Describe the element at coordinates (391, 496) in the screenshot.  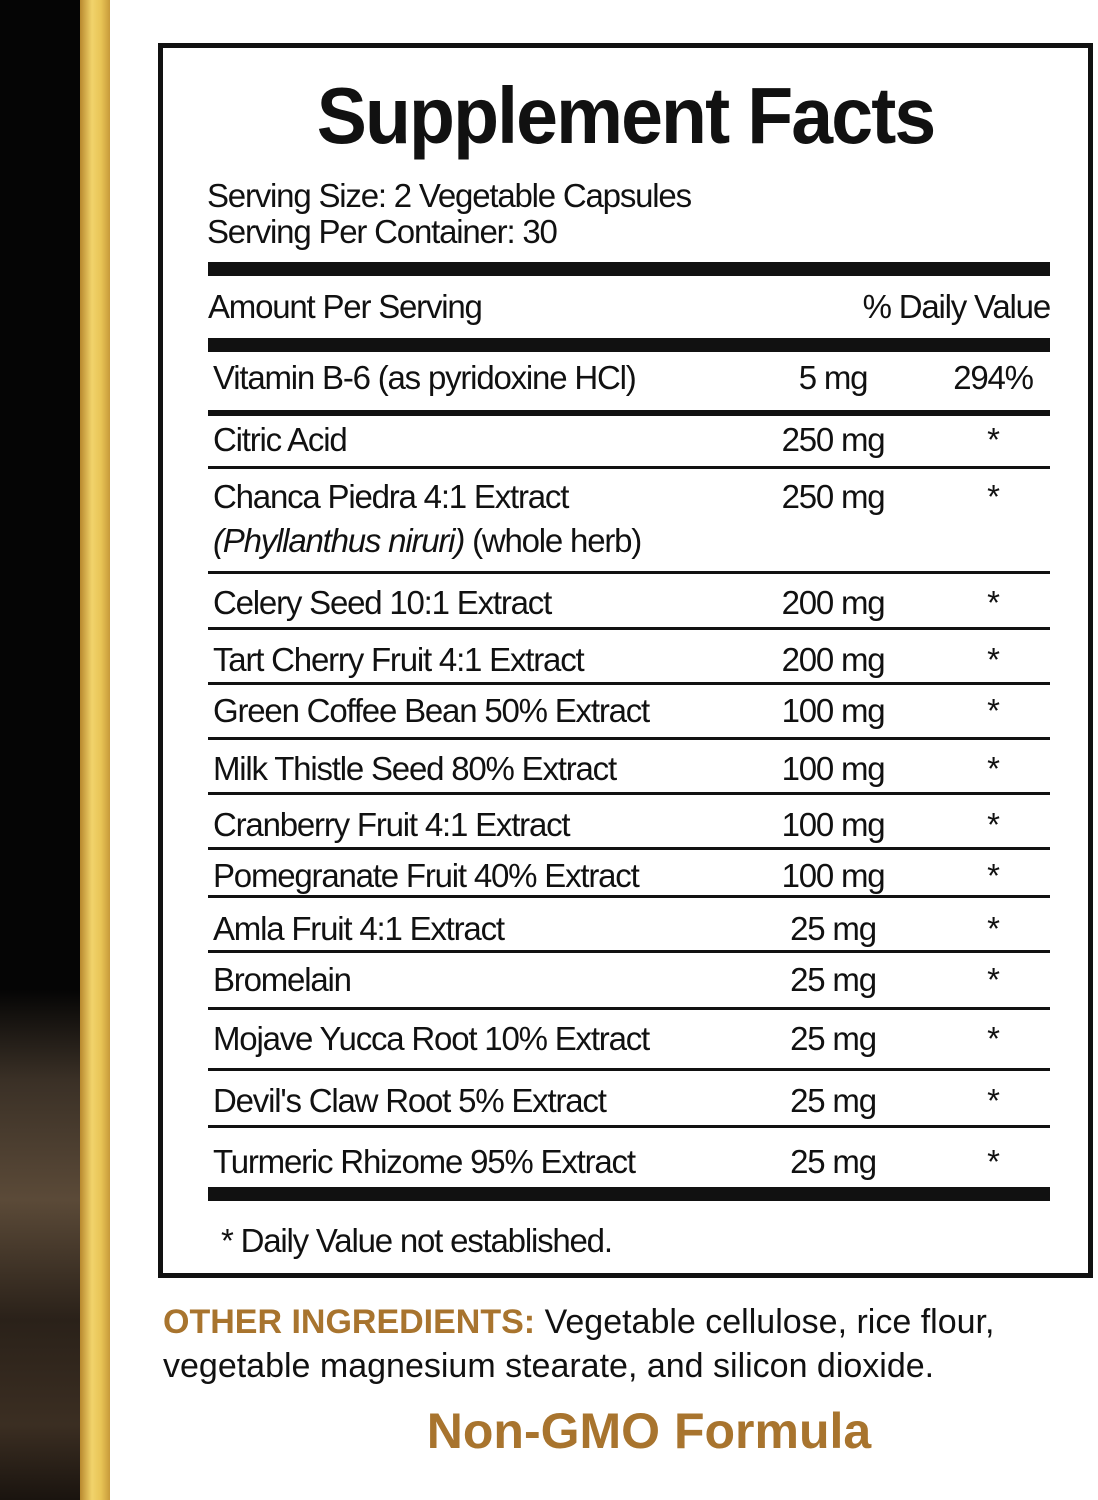
I see `ingredient-name: Chanca Piedra 4:1 Extract` at that location.